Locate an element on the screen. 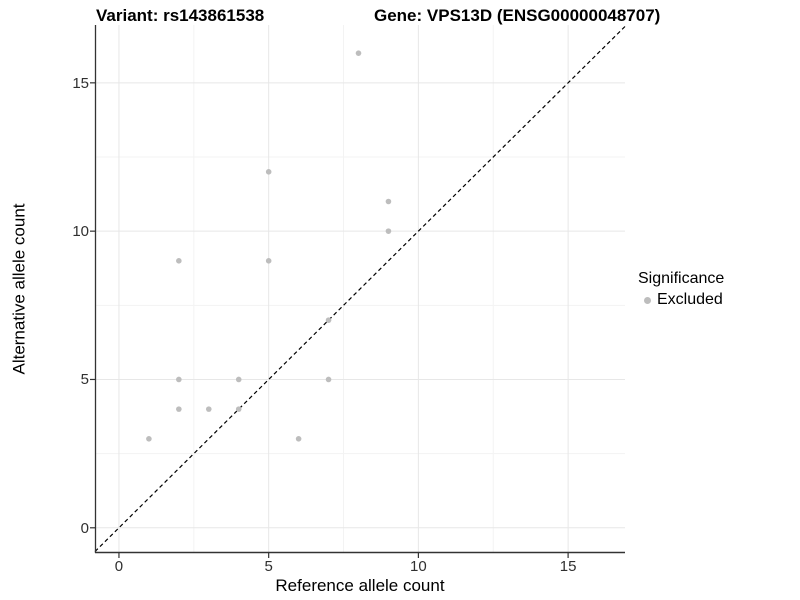 The height and width of the screenshot is (600, 800). x-tick-label: 10 is located at coordinates (418, 566).